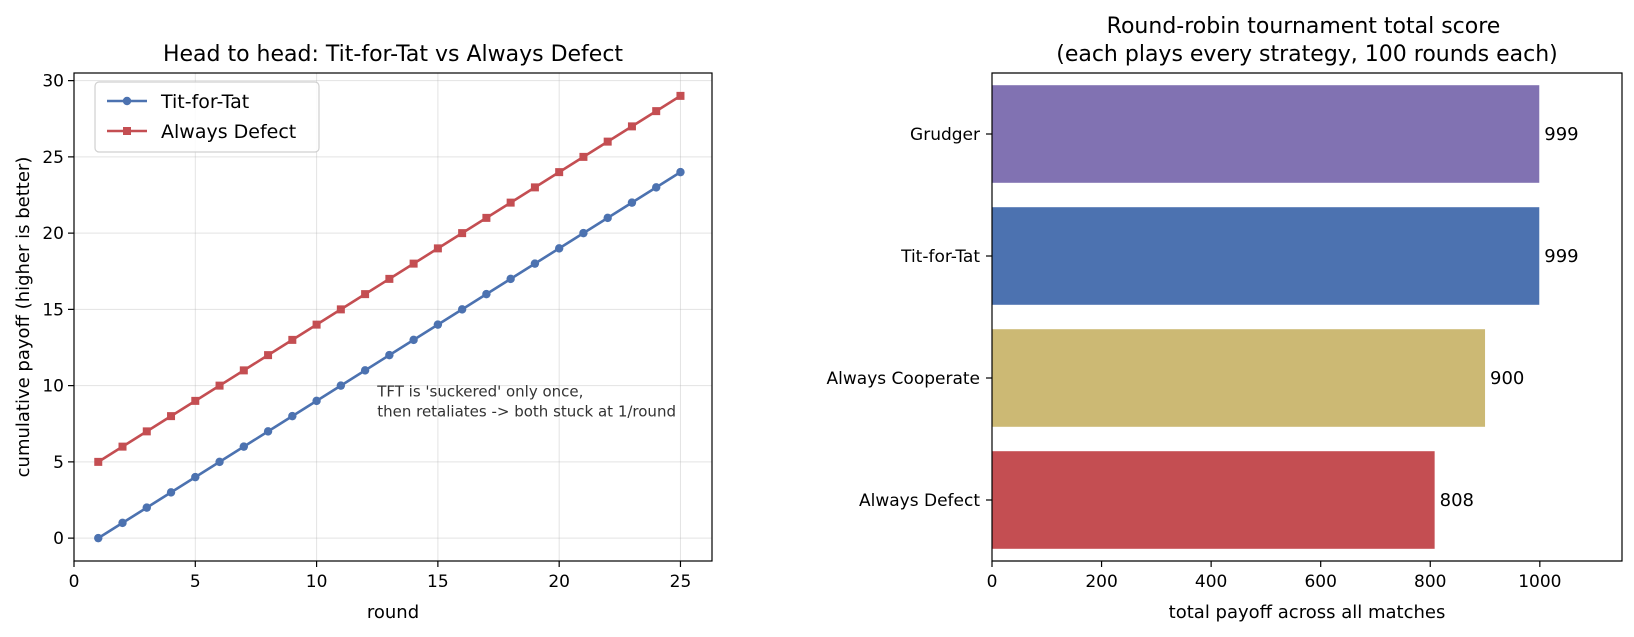 This screenshot has width=1634, height=637. What do you see at coordinates (1274, 576) in the screenshot?
I see `right-x-ticks: 0 200 400 600 800 1000` at bounding box center [1274, 576].